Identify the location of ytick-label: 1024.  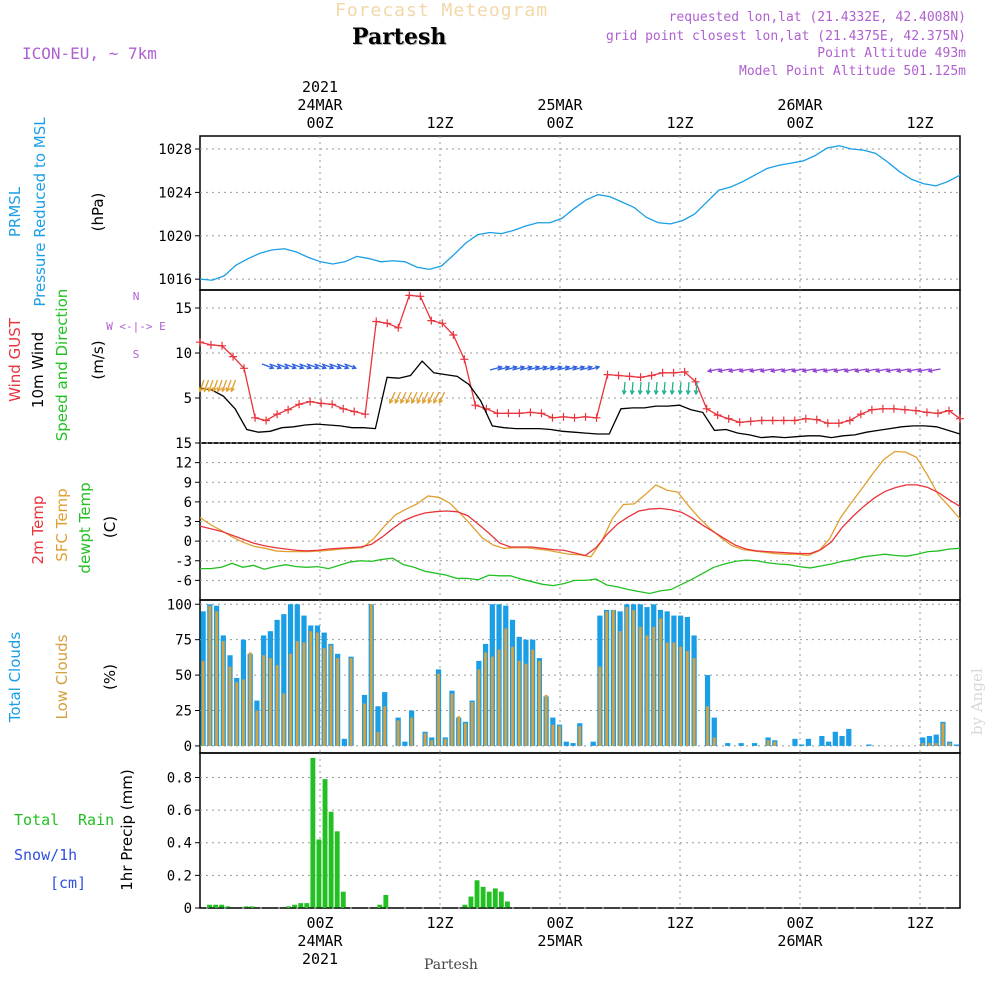
(175, 193).